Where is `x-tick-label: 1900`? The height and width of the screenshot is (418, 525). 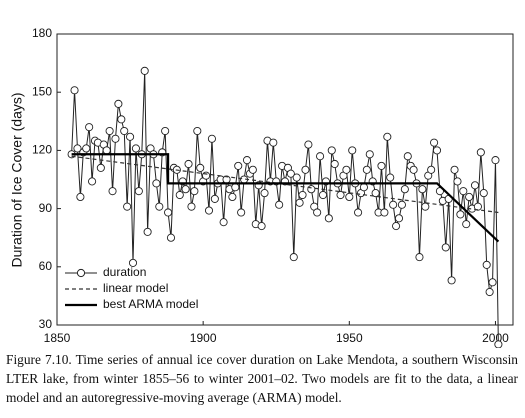
x-tick-label: 1900 is located at coordinates (203, 338).